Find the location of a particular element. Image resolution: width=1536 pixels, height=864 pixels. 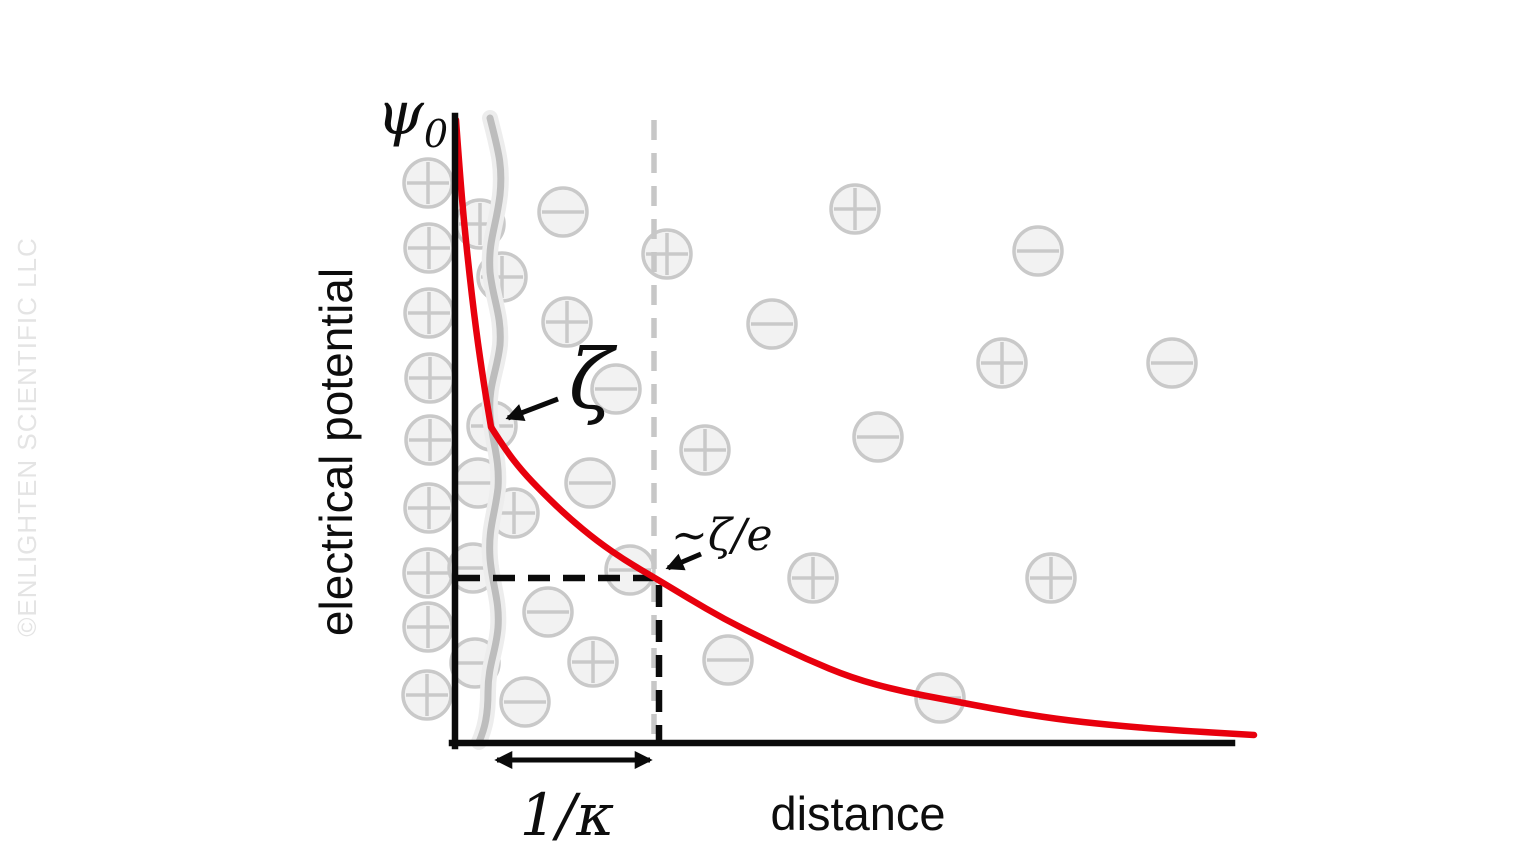

psi-subscript: 0 is located at coordinates (436, 134).